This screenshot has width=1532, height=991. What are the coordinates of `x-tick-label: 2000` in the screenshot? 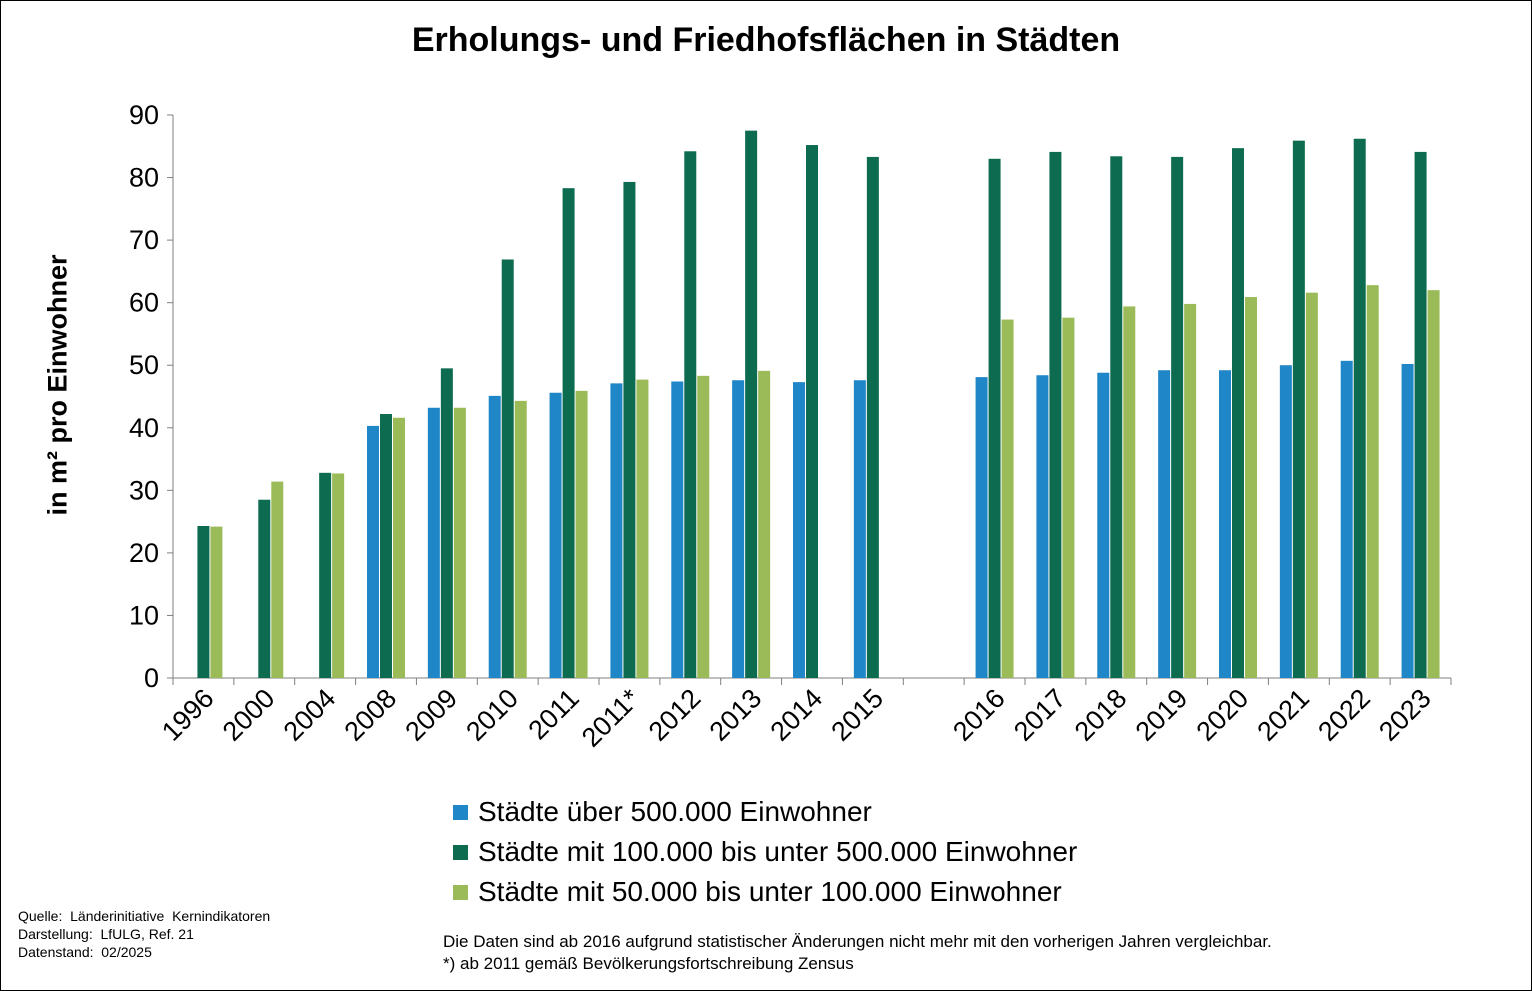 It's located at (249, 715).